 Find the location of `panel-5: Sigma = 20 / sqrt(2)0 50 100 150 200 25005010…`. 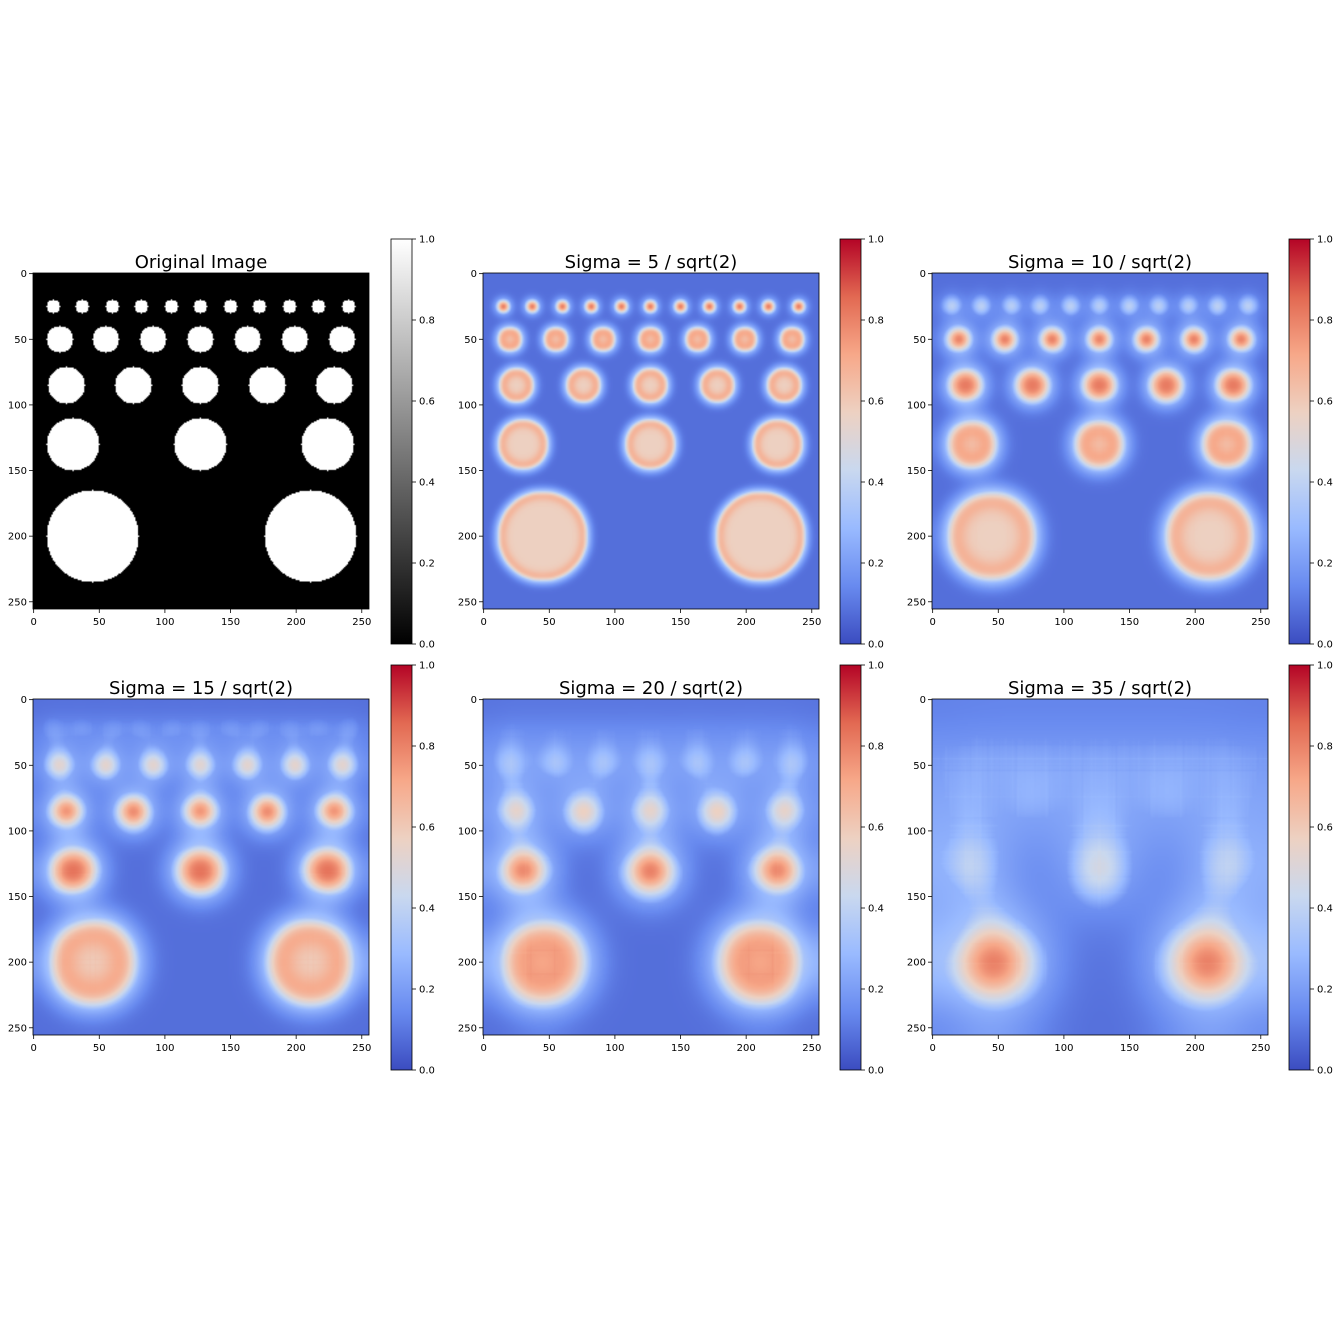

panel-5: Sigma = 20 / sqrt(2)0 50 100 150 200 25005010… is located at coordinates (671, 869).